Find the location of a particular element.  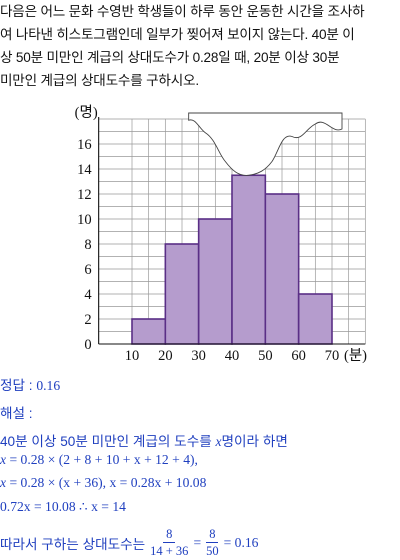

problem-line-2: 여 나타낸 히스토그램인데 일부가 찢어져 보이지 않는다. 40분 이 is located at coordinates (177, 34).